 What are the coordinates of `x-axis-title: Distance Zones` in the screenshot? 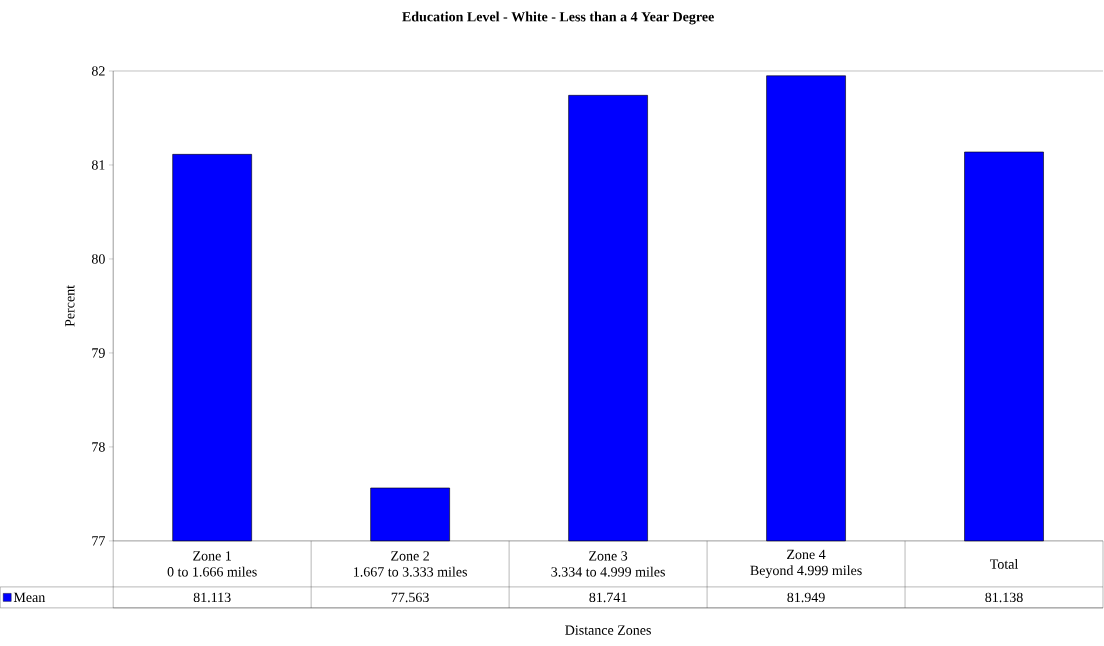 It's located at (608, 630).